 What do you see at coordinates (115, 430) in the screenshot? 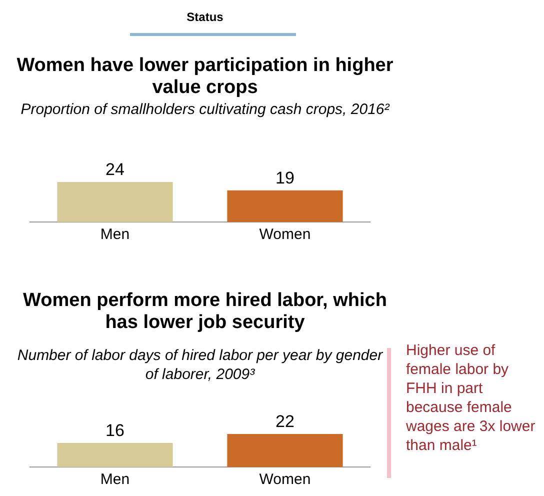
I see `data-label: 16` at bounding box center [115, 430].